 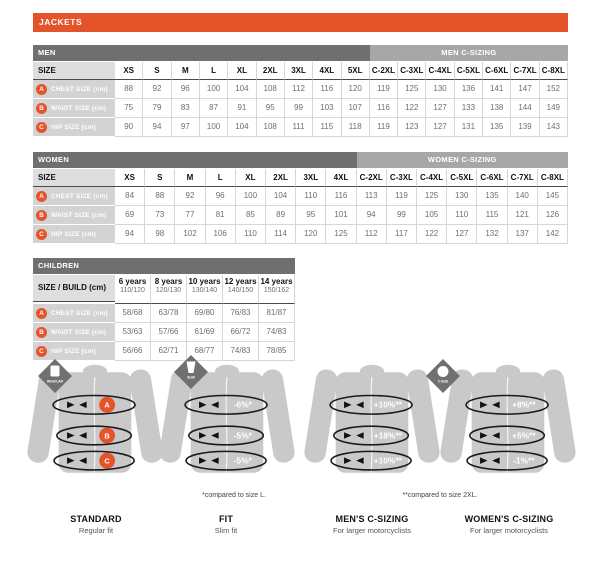 What do you see at coordinates (276, 290) in the screenshot?
I see `build-label: 150/162` at bounding box center [276, 290].